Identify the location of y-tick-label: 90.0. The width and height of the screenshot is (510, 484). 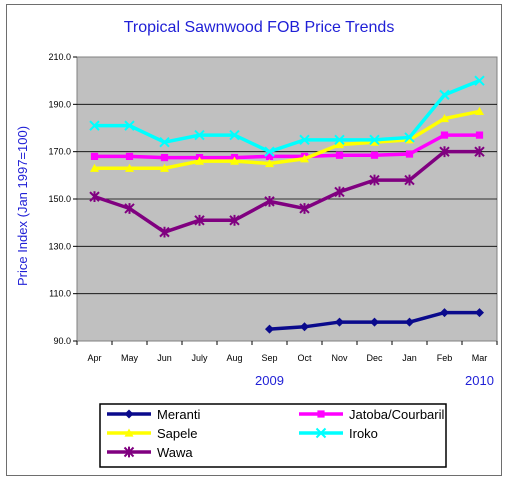
(62, 341).